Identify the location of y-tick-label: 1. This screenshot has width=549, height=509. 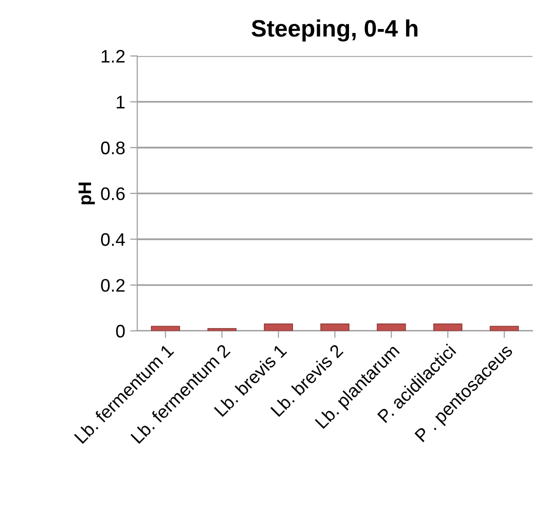
(120, 102).